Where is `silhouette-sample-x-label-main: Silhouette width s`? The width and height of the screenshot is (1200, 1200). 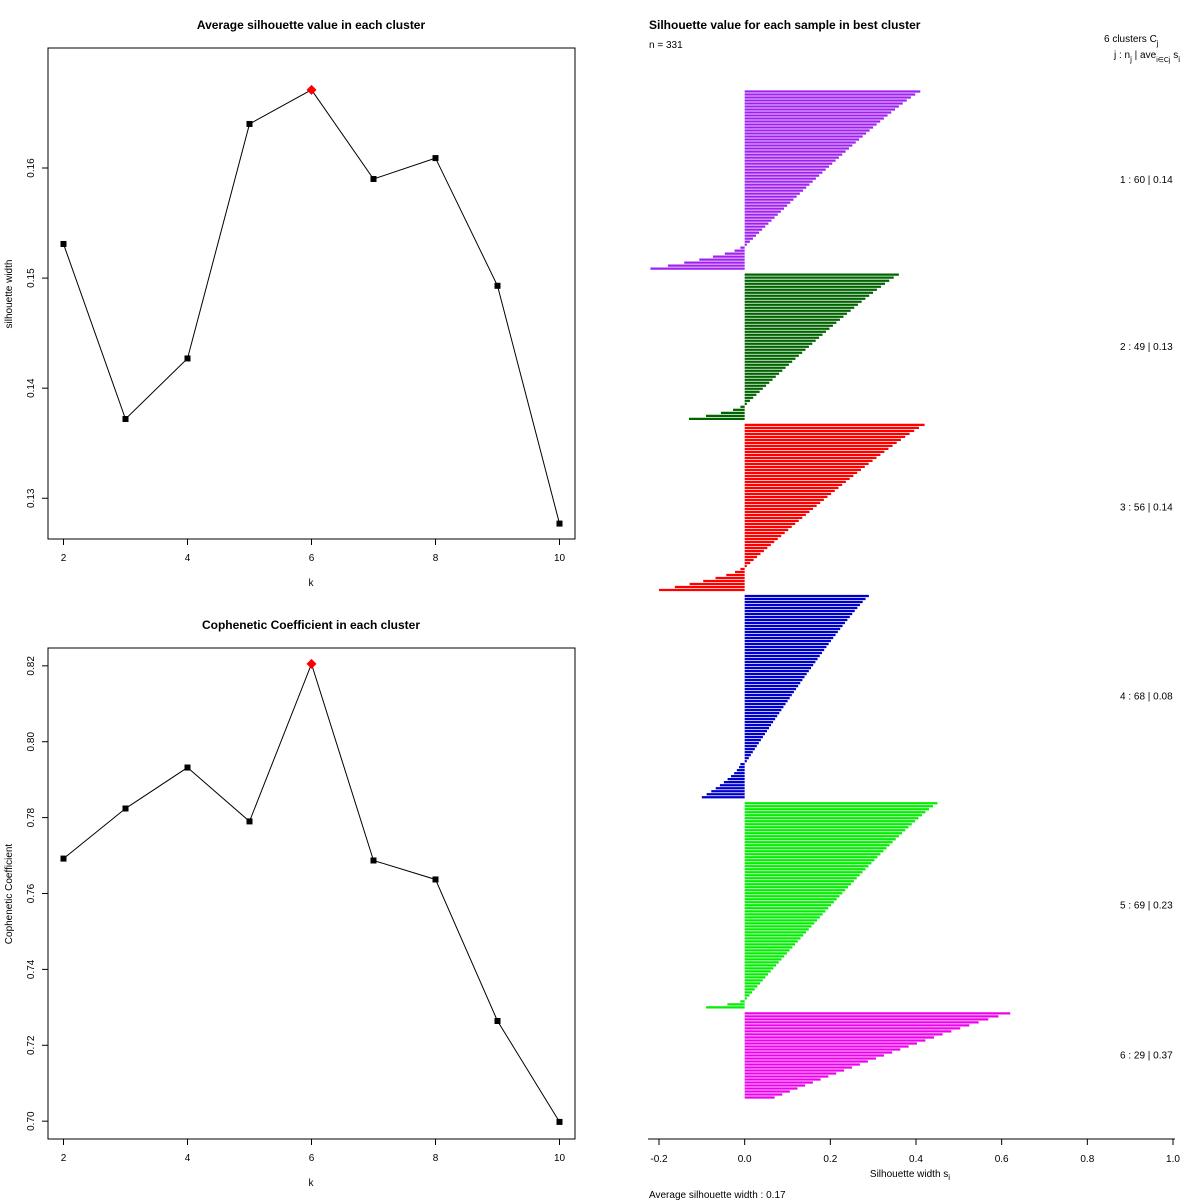 silhouette-sample-x-label-main: Silhouette width s is located at coordinates (909, 1174).